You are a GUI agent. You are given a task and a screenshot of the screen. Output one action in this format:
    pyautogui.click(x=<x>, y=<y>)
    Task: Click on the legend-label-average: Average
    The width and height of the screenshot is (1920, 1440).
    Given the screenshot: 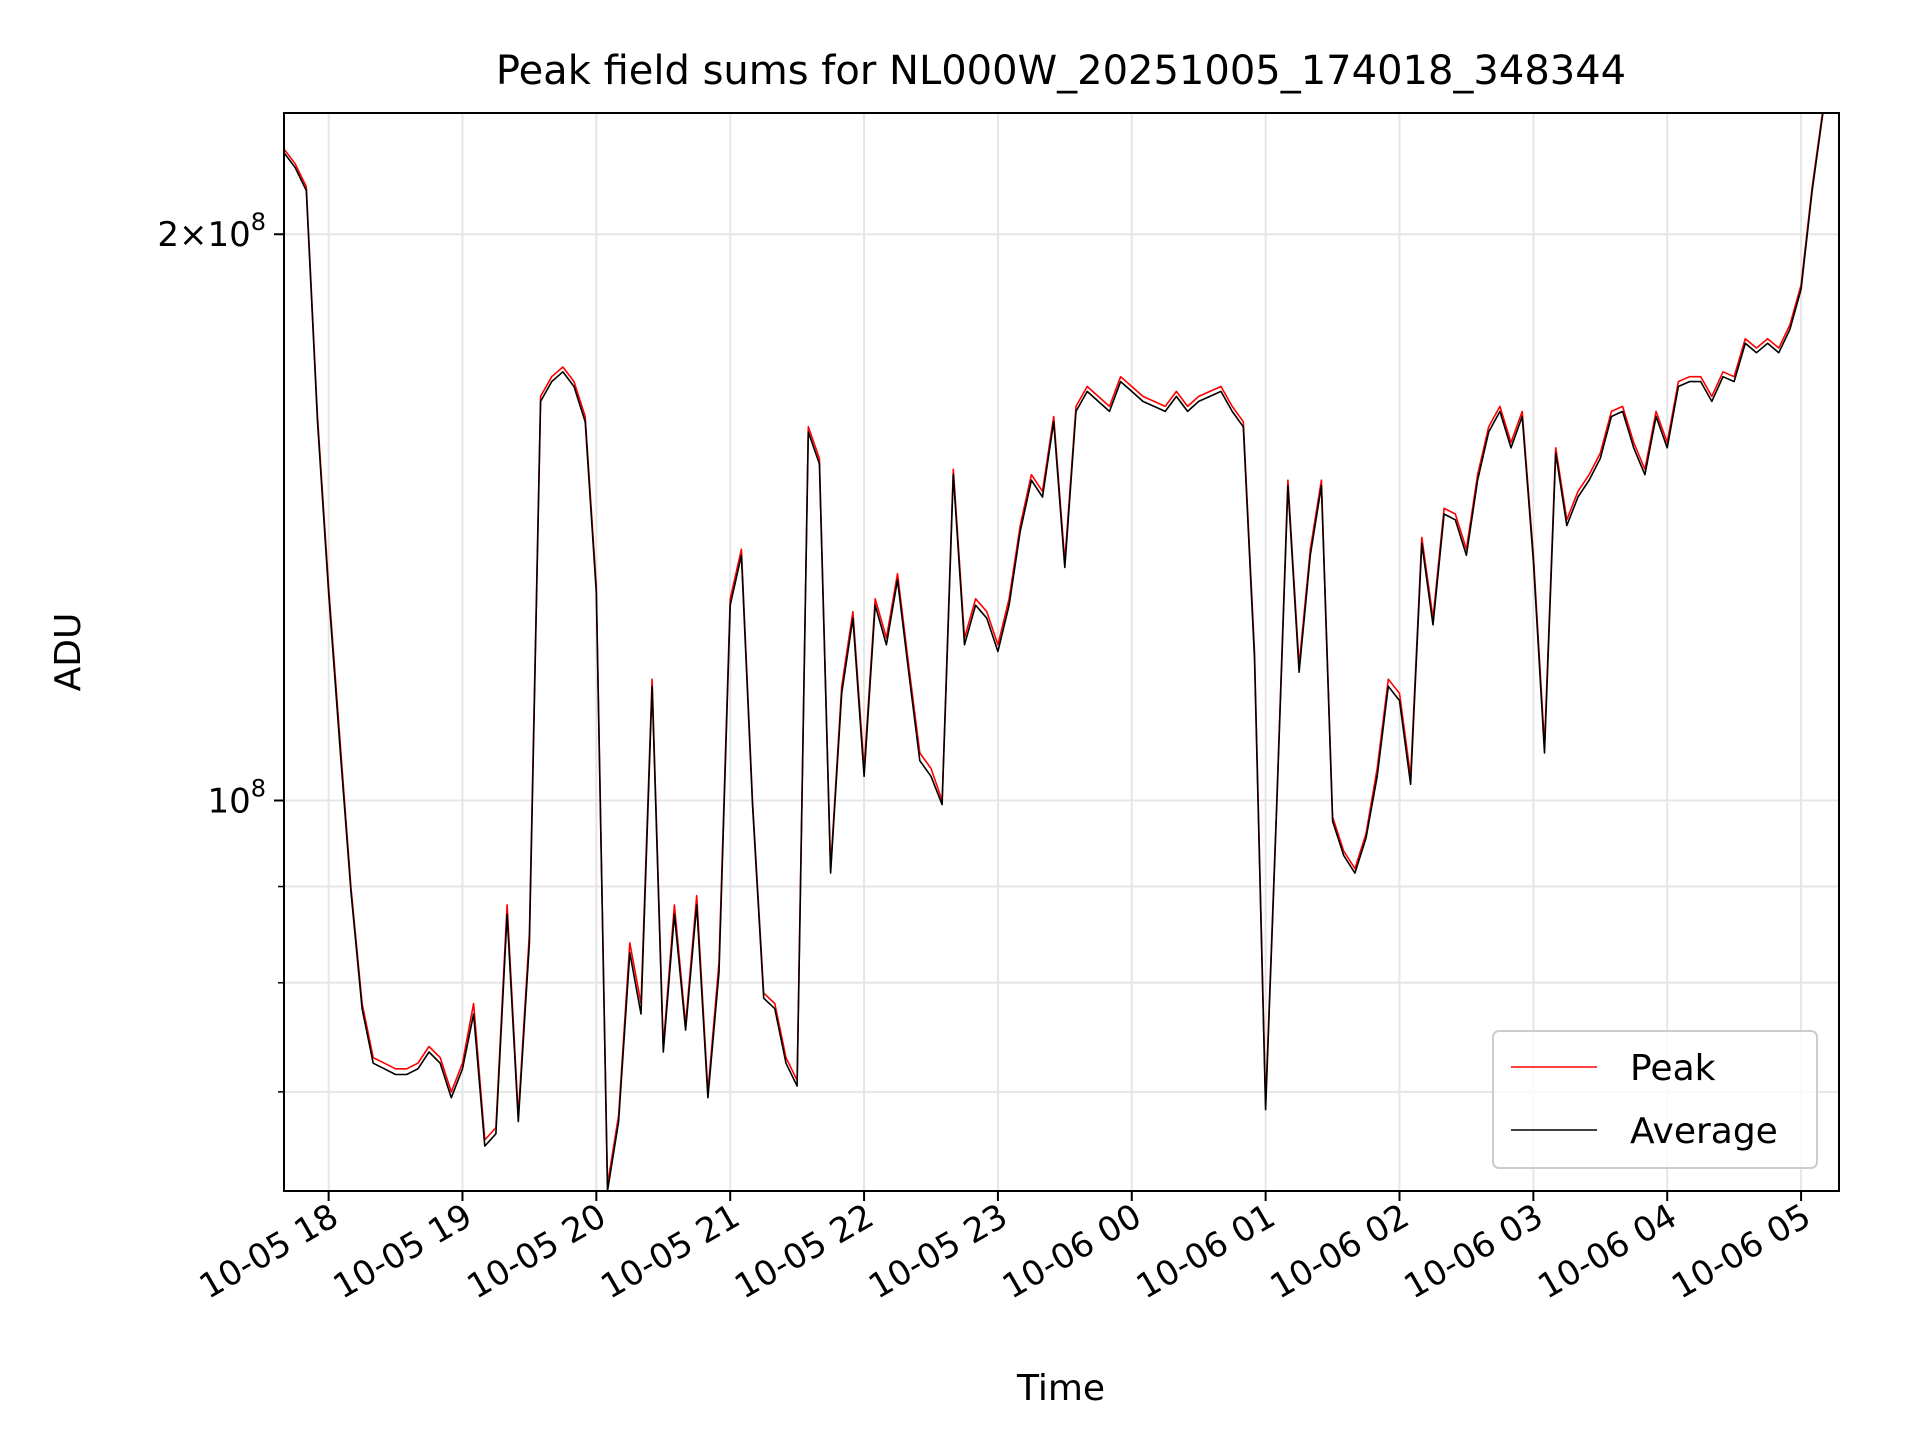 What is the action you would take?
    pyautogui.click(x=1704, y=1131)
    